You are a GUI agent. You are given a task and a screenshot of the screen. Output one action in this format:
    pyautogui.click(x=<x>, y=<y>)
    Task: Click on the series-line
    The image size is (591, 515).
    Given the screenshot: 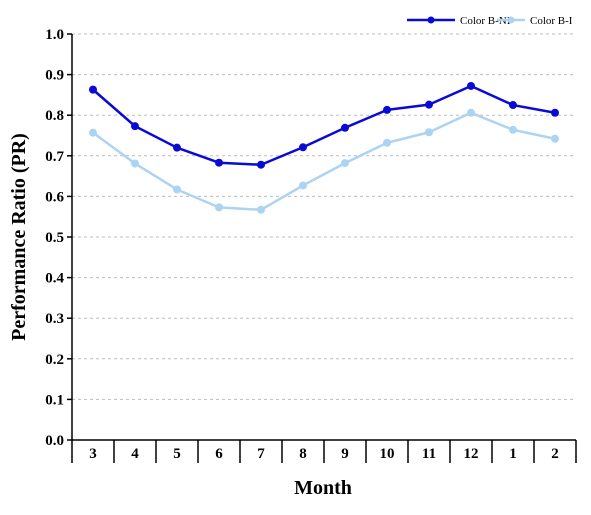 What is the action you would take?
    pyautogui.click(x=324, y=125)
    